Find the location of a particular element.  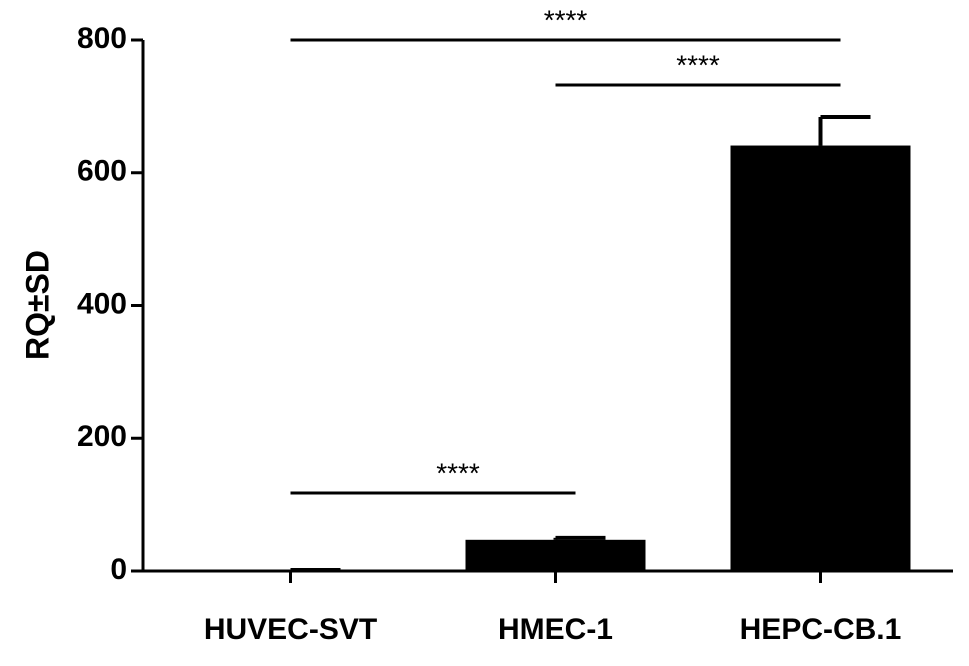

y-tick-label: 400 is located at coordinates (102, 303).